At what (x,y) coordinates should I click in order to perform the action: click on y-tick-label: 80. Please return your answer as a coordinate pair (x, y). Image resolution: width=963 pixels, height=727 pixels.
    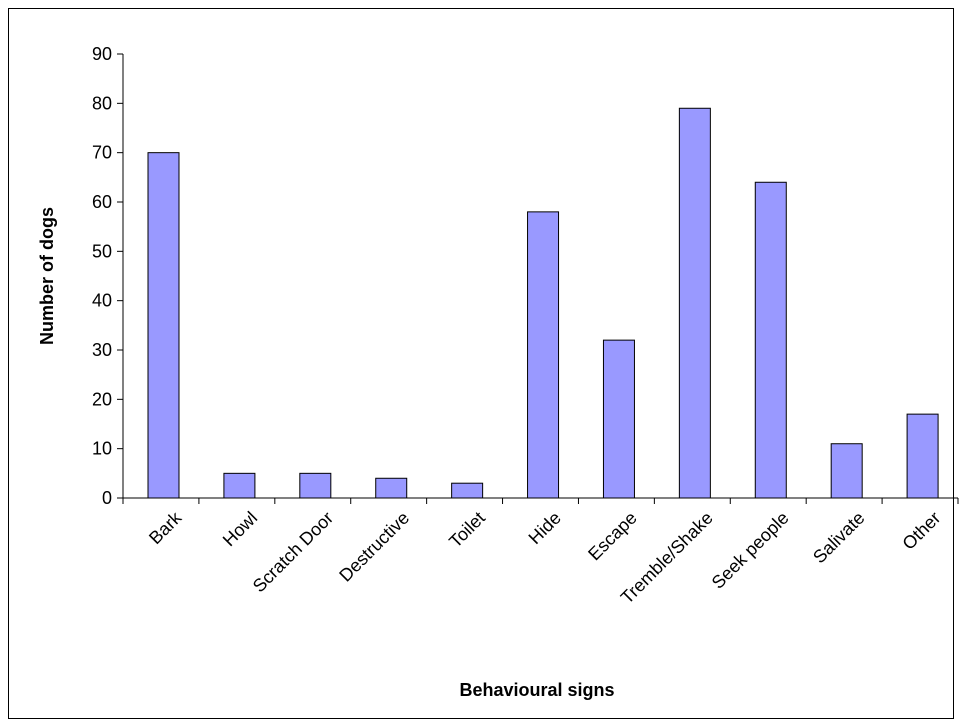
    Looking at the image, I should click on (102, 103).